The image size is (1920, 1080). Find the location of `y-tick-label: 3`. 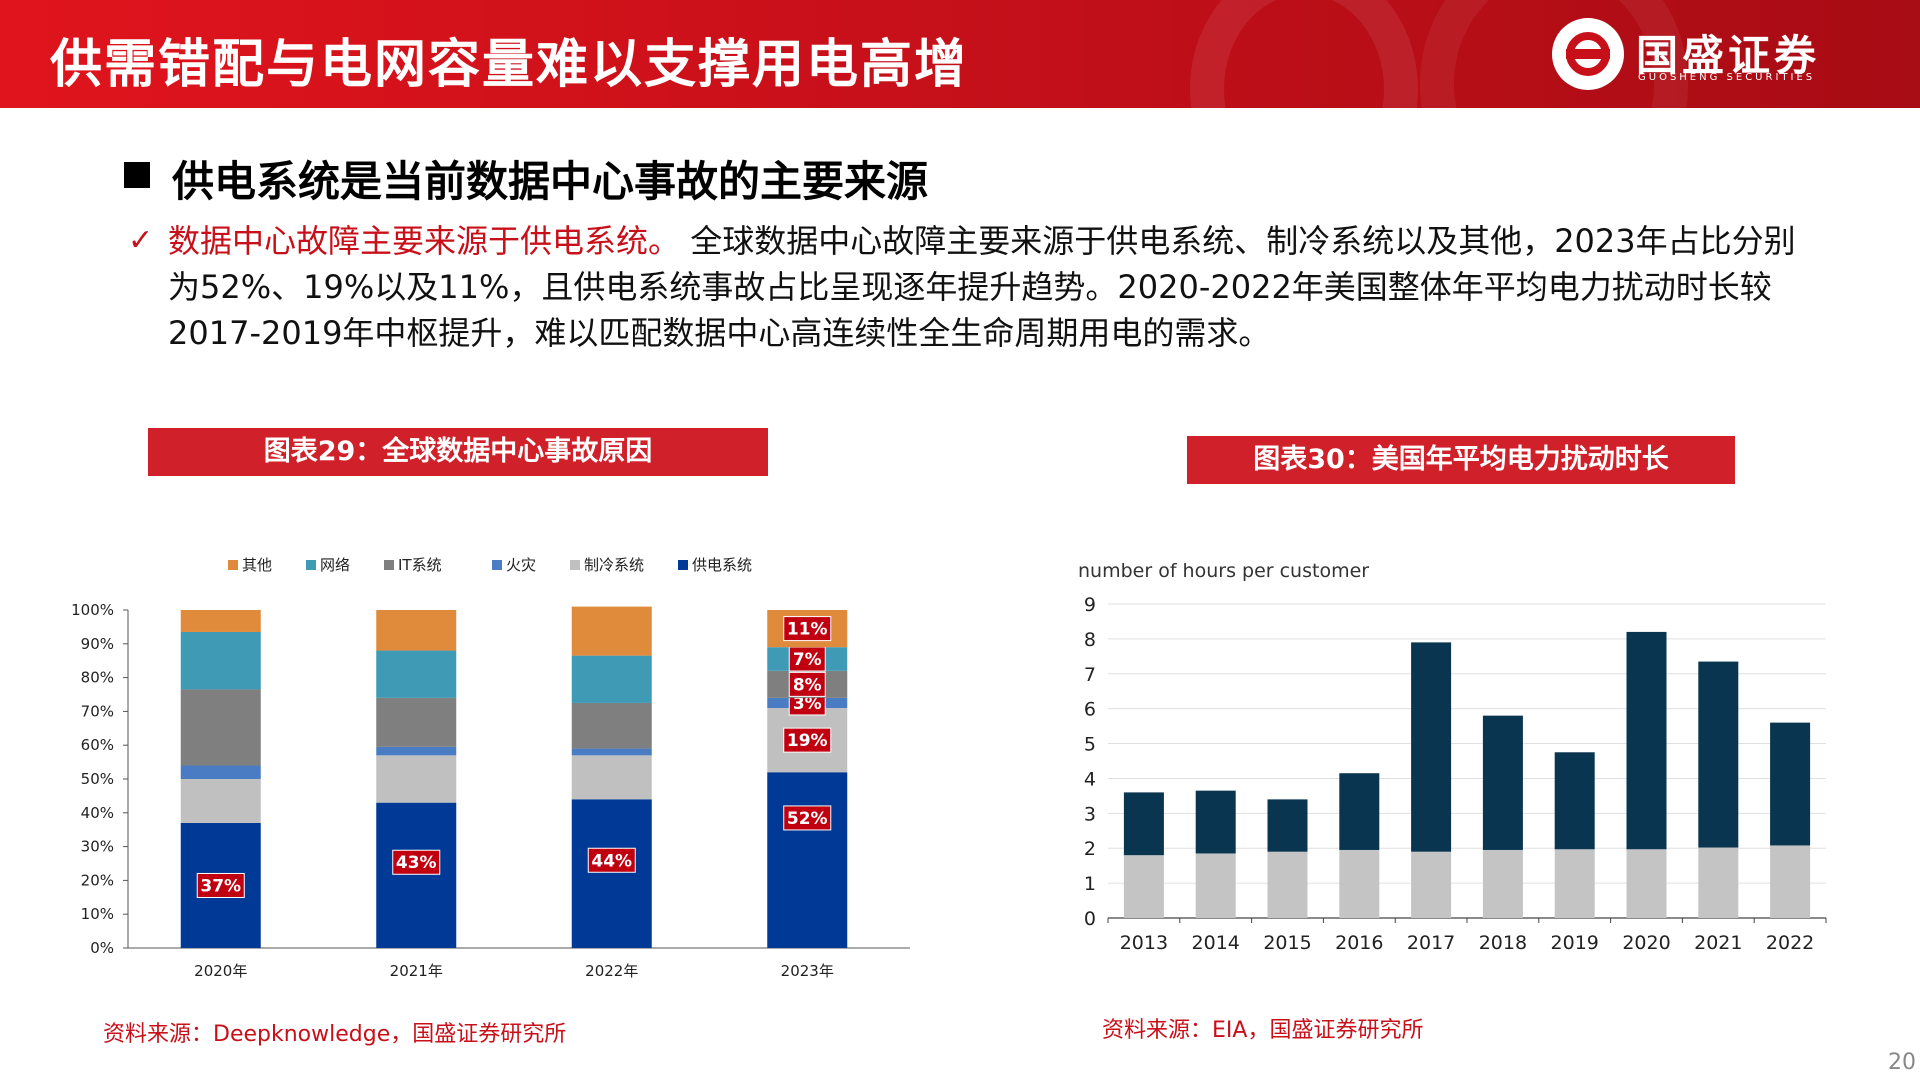

y-tick-label: 3 is located at coordinates (1090, 814).